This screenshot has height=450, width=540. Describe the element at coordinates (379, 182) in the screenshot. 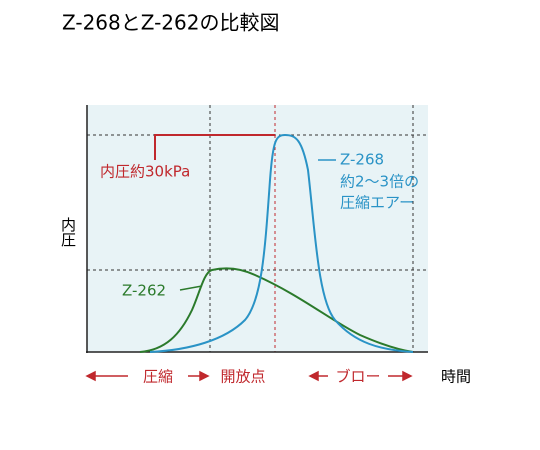

I see `z268-label: 約2～3倍の` at that location.